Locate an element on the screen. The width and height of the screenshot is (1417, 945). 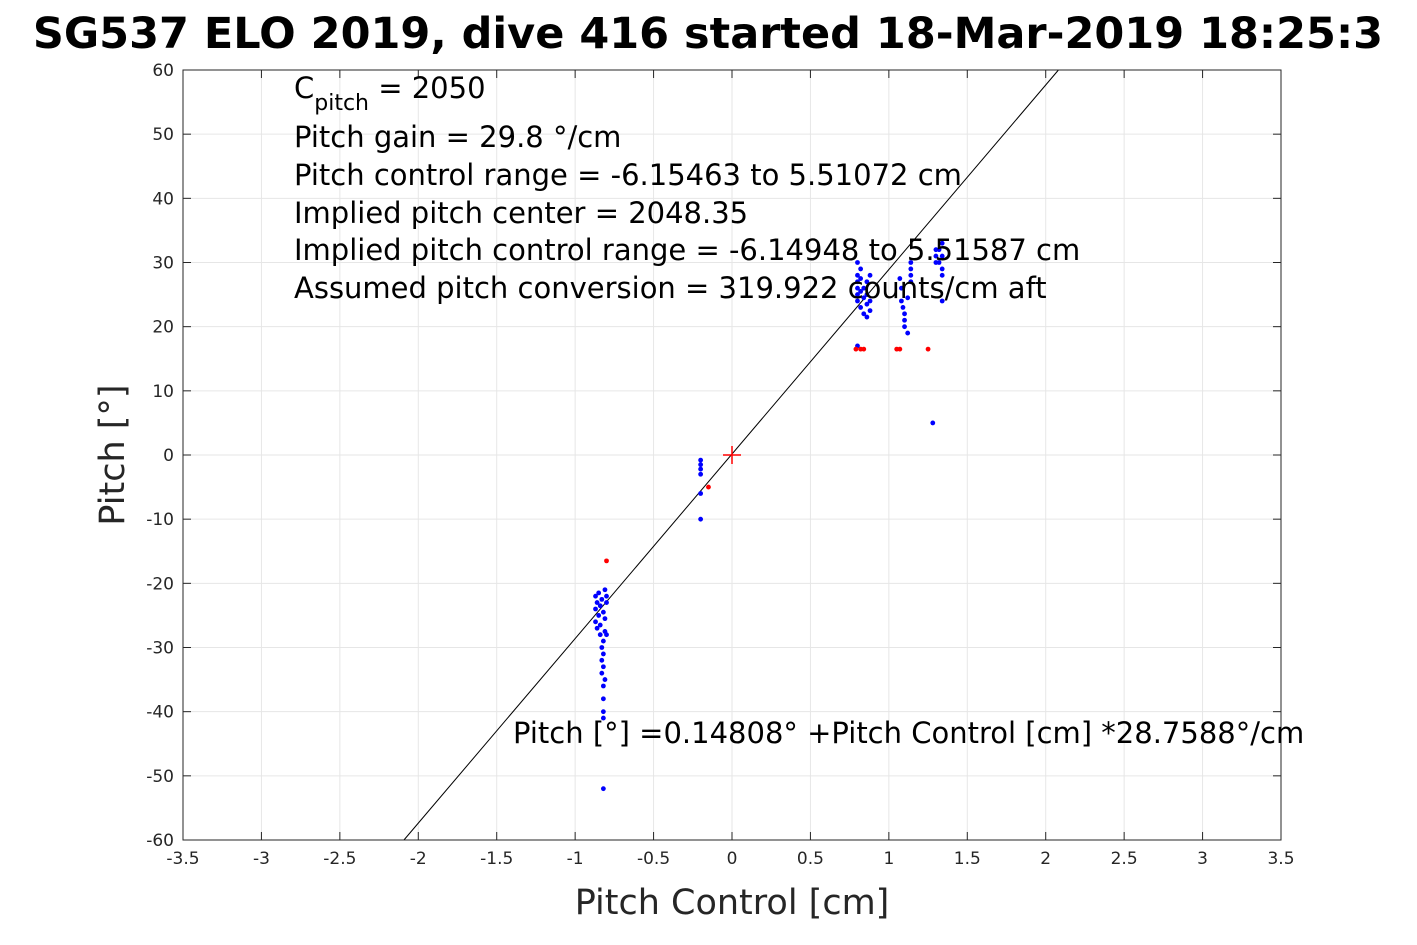
x-tick-label: 0 is located at coordinates (732, 859).